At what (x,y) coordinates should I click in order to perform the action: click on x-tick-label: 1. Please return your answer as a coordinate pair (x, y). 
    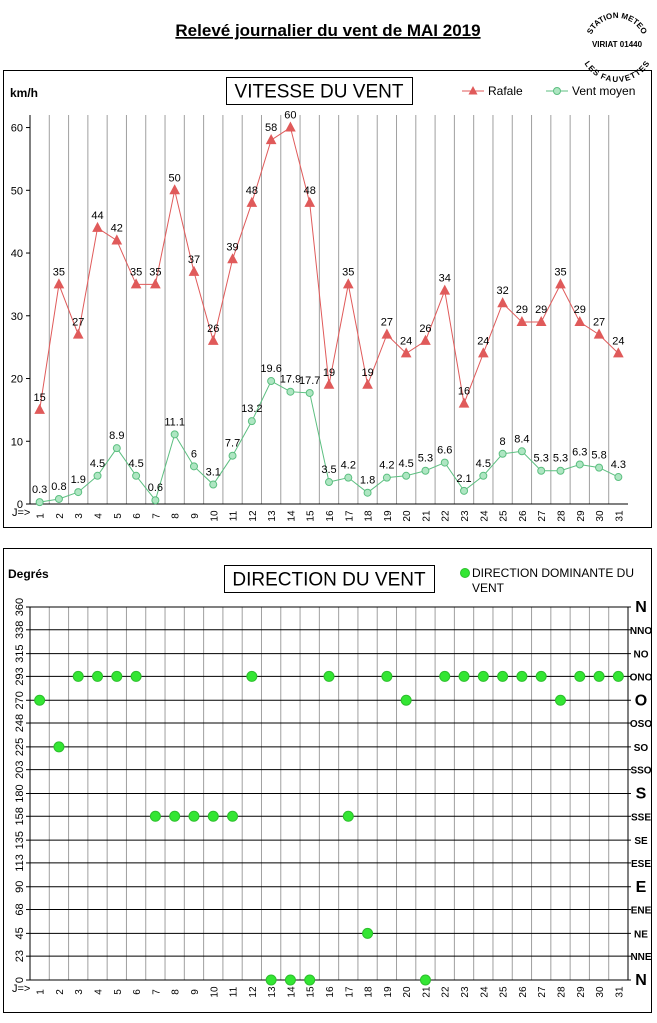
    Looking at the image, I should click on (41, 992).